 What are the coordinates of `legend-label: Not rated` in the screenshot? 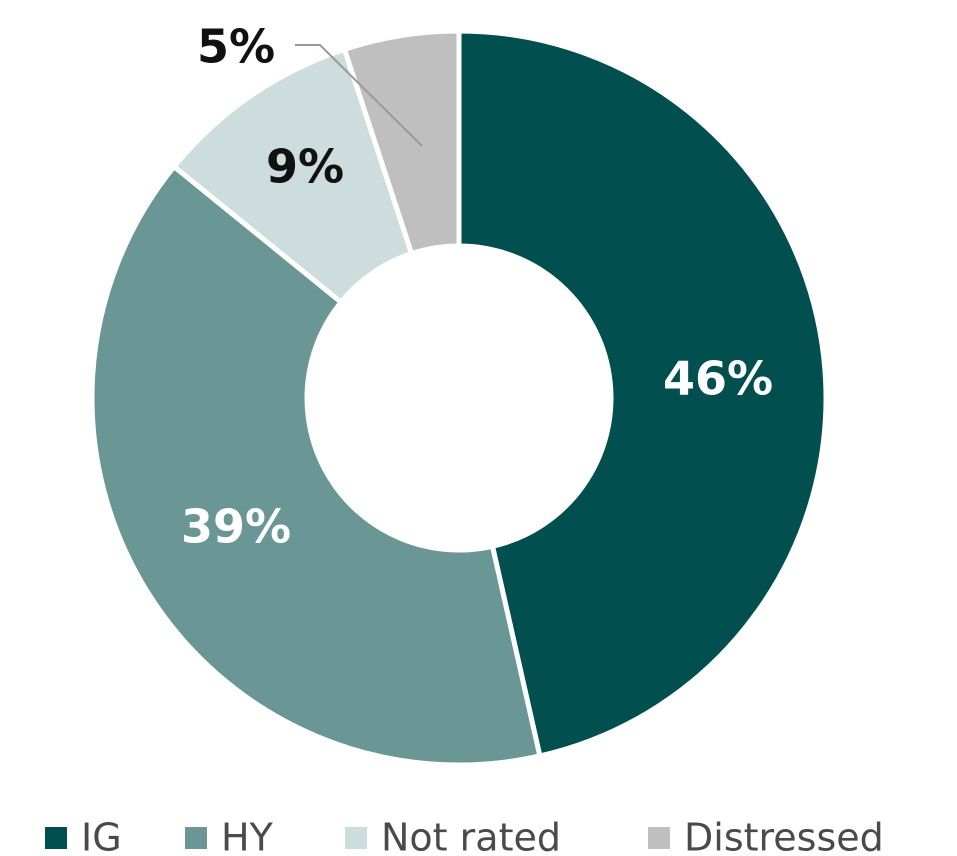 It's located at (471, 836).